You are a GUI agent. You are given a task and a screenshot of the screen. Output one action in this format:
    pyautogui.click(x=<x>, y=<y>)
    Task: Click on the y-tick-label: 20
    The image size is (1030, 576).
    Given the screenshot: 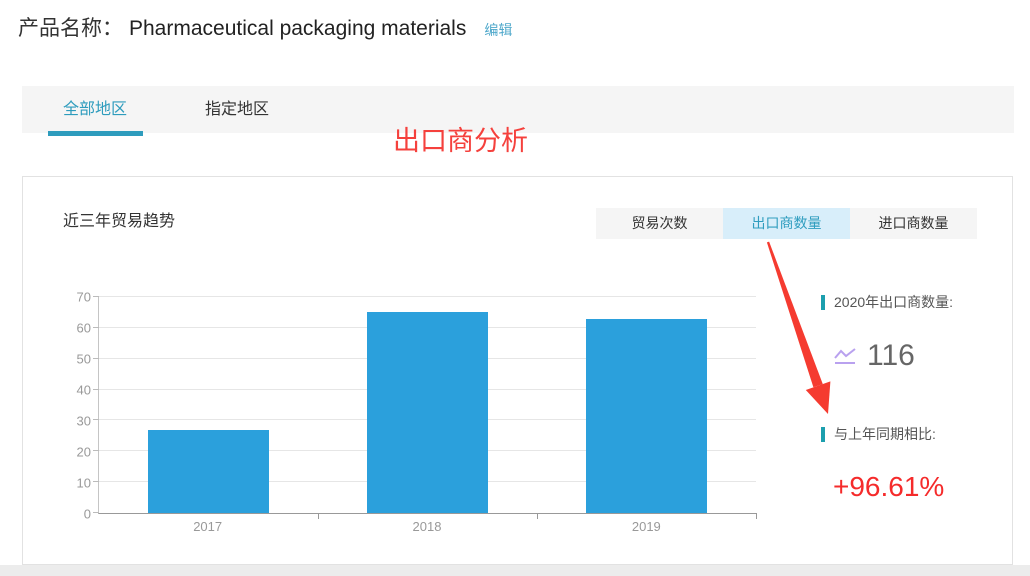 What is the action you would take?
    pyautogui.click(x=83, y=452)
    